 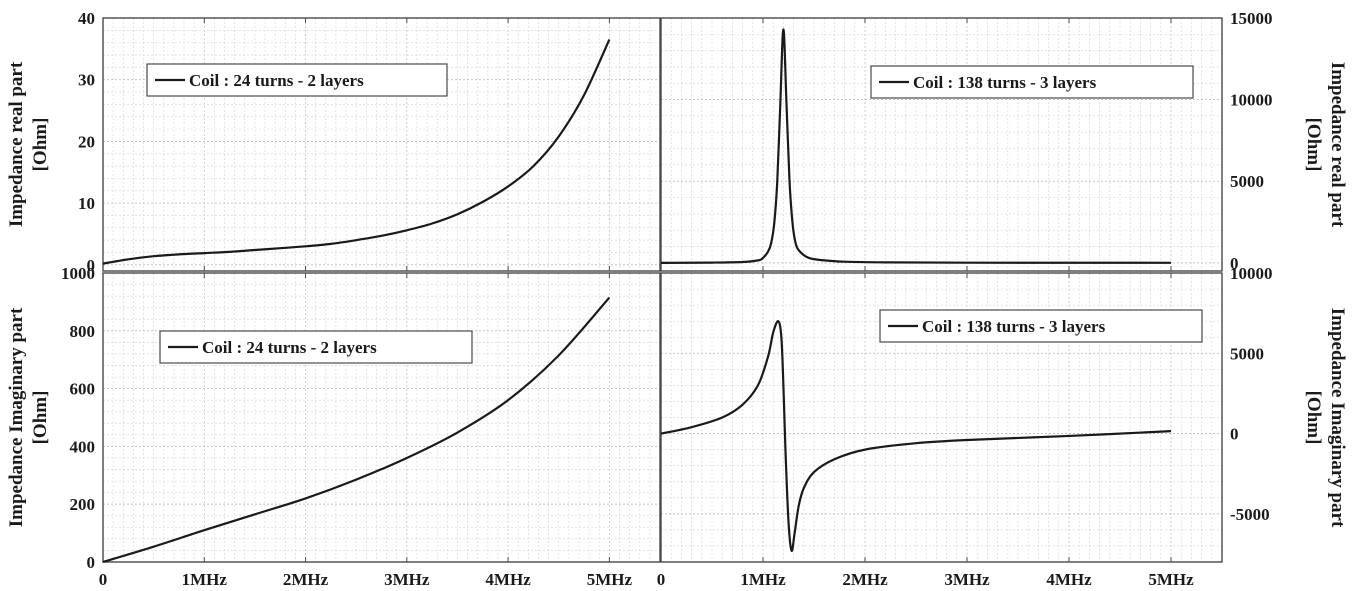 I want to click on y-tick-label: 1000, so click(x=78, y=273).